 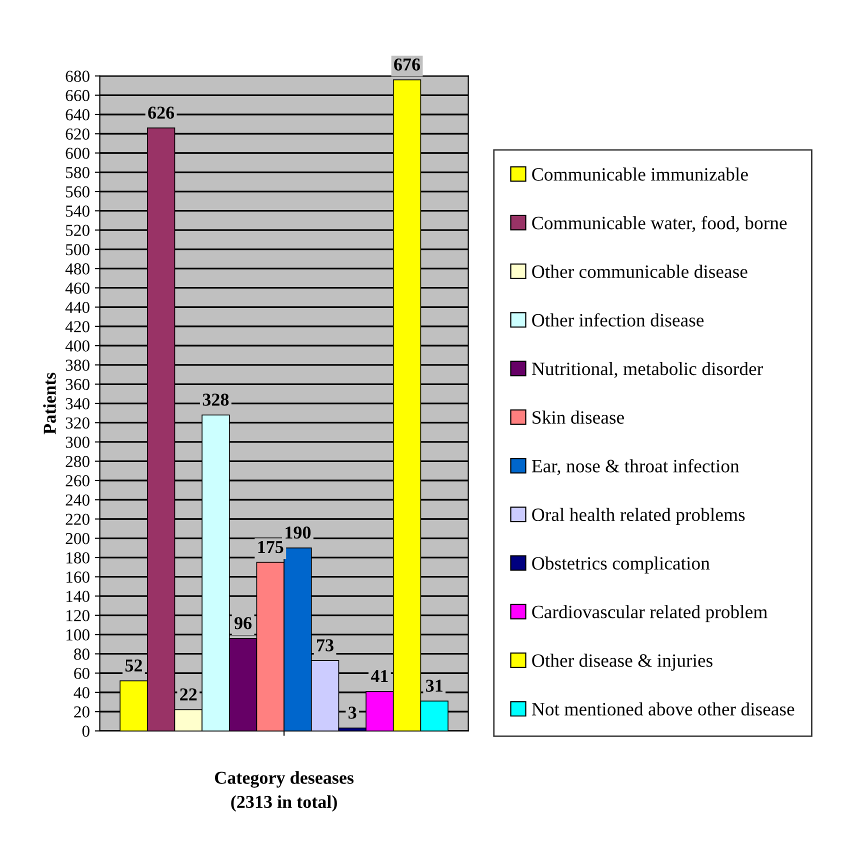 What do you see at coordinates (78, 365) in the screenshot?
I see `y-tick-label: 380` at bounding box center [78, 365].